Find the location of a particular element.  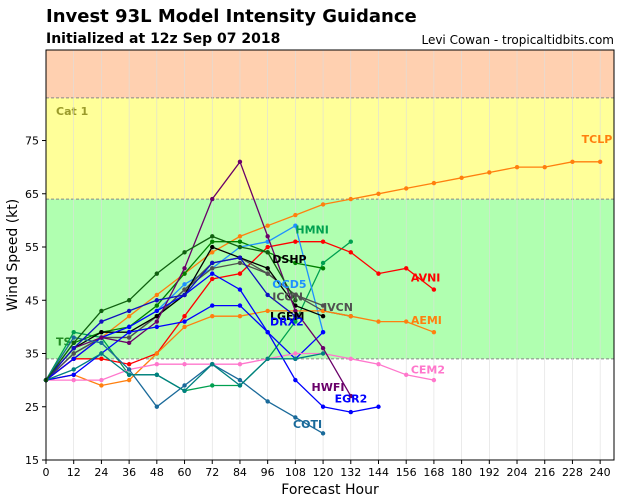

y-tick-label: 15 is located at coordinates (32, 460).